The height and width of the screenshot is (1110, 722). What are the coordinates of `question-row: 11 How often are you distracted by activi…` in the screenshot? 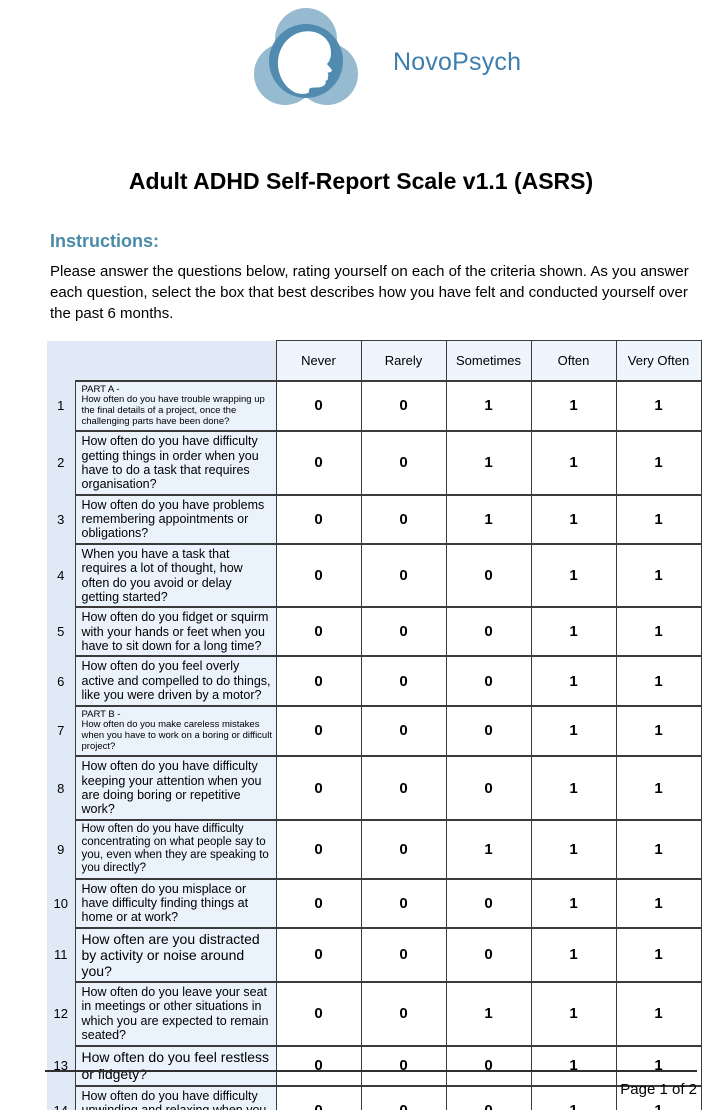 It's located at (374, 955).